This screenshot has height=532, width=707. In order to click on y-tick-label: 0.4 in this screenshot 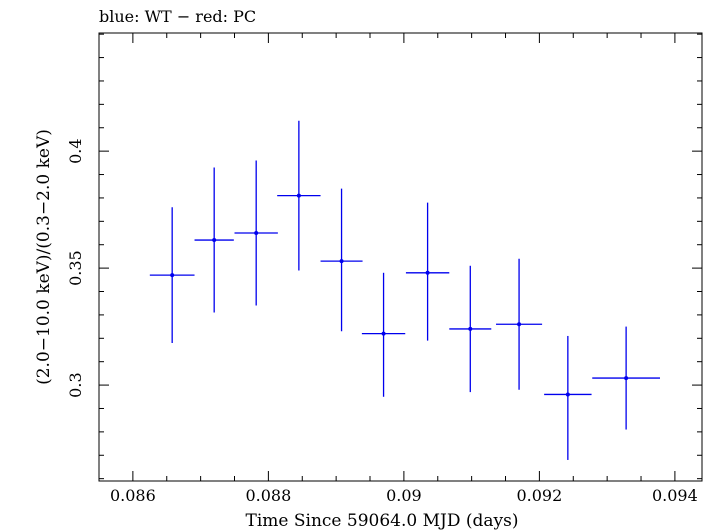, I will do `click(75, 150)`.